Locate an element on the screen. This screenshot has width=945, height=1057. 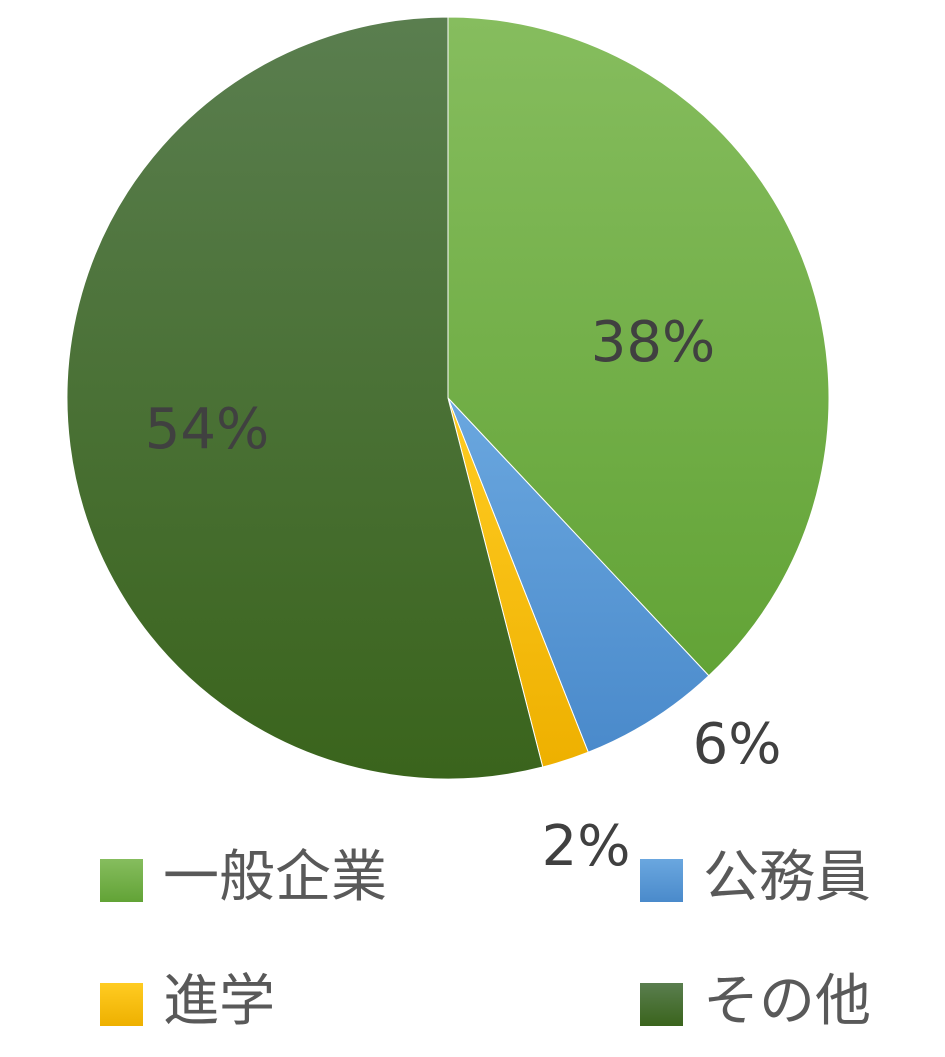
legend-label-3: 進学 is located at coordinates (219, 1001).